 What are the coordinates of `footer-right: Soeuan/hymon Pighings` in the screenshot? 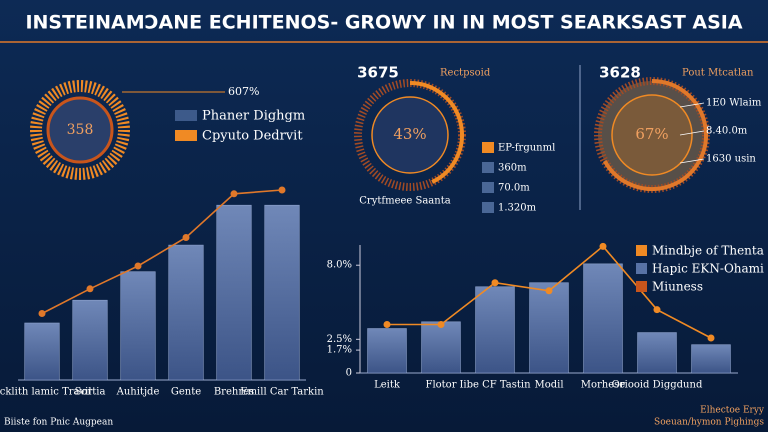 It's located at (709, 423).